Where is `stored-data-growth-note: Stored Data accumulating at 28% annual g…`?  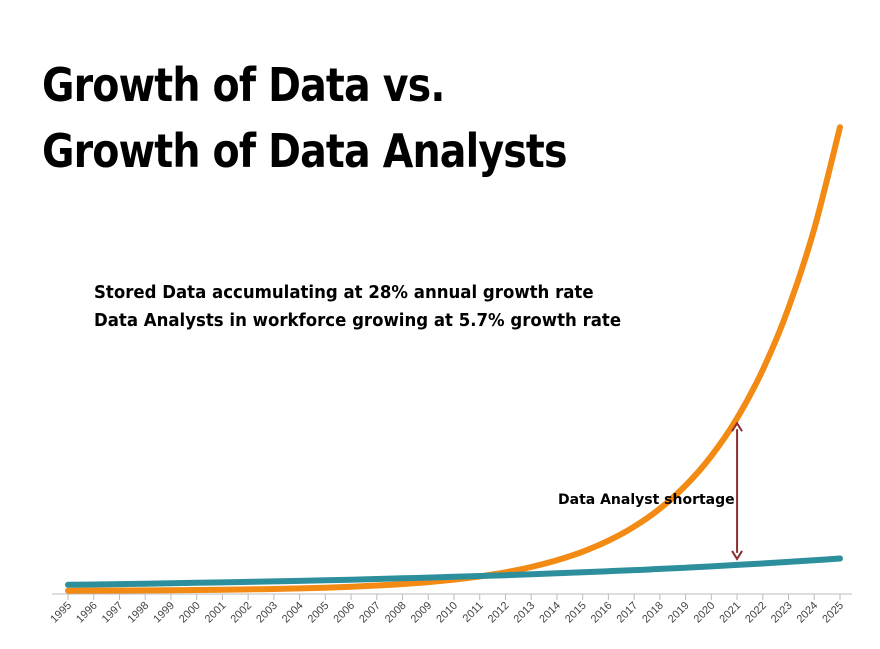 stored-data-growth-note: Stored Data accumulating at 28% annual g… is located at coordinates (344, 292).